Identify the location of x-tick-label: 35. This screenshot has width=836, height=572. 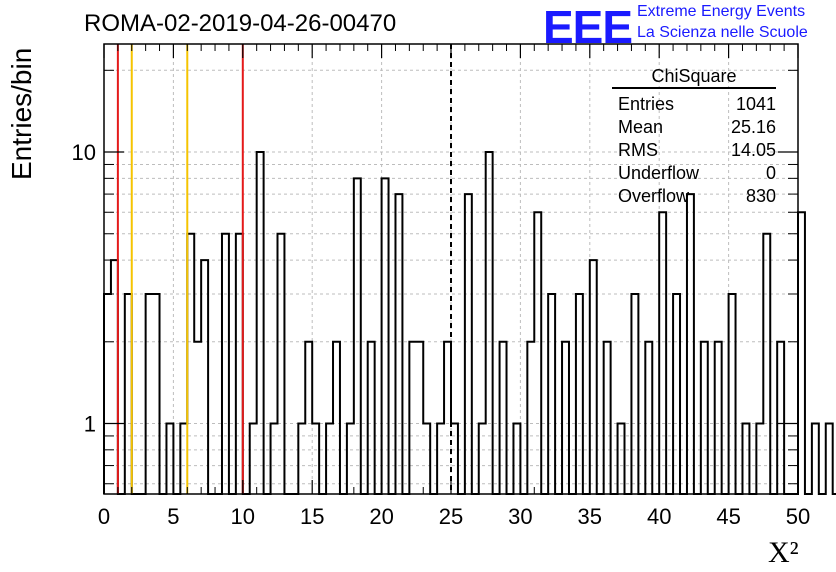
(590, 516).